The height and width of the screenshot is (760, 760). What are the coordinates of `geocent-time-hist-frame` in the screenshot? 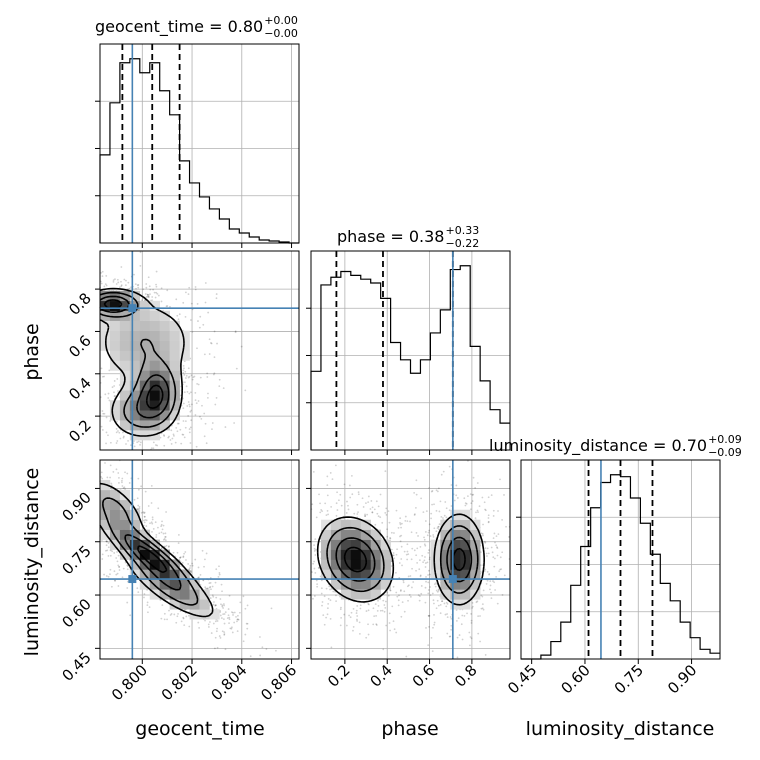 It's located at (199, 143).